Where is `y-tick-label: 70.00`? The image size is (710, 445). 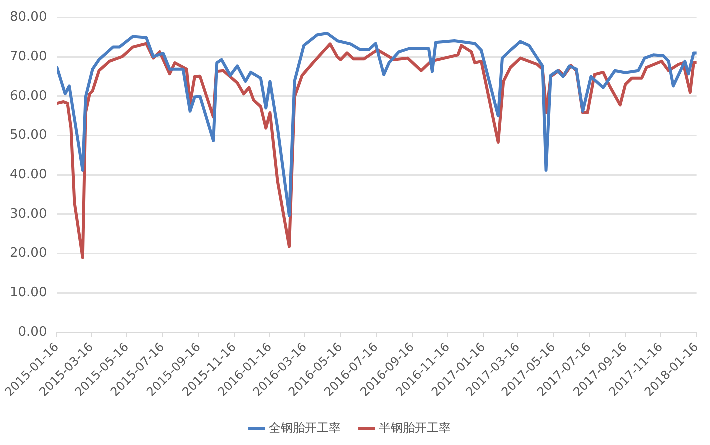
y-tick-label: 70.00 is located at coordinates (29, 57).